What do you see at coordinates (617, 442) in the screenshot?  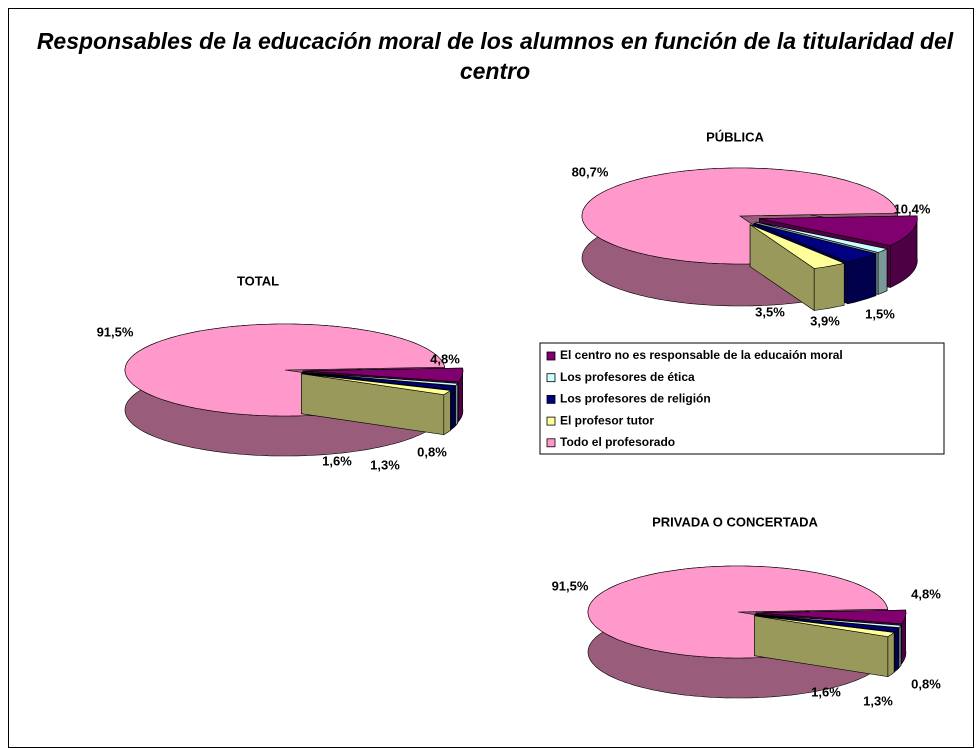 I see `legend-label: Todo el profesorado` at bounding box center [617, 442].